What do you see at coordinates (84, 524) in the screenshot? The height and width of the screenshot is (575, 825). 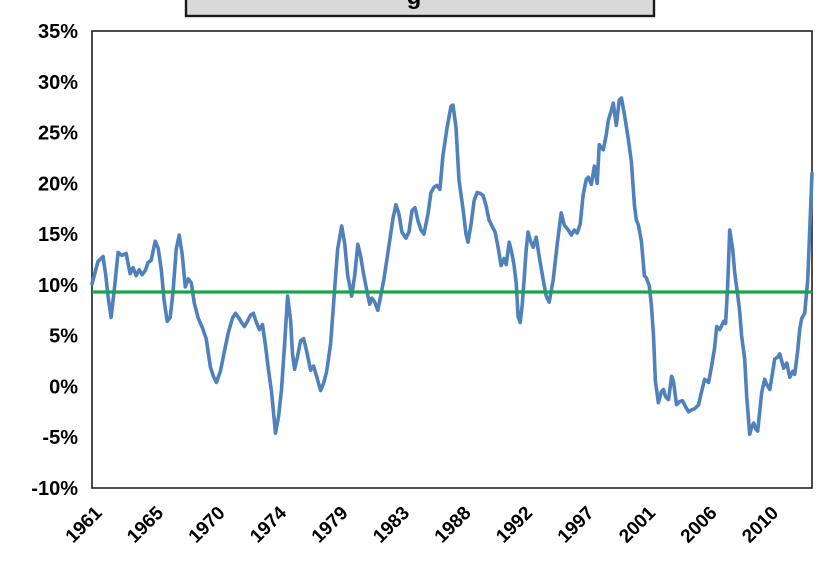 I see `x-axis-tick-label: 1961` at bounding box center [84, 524].